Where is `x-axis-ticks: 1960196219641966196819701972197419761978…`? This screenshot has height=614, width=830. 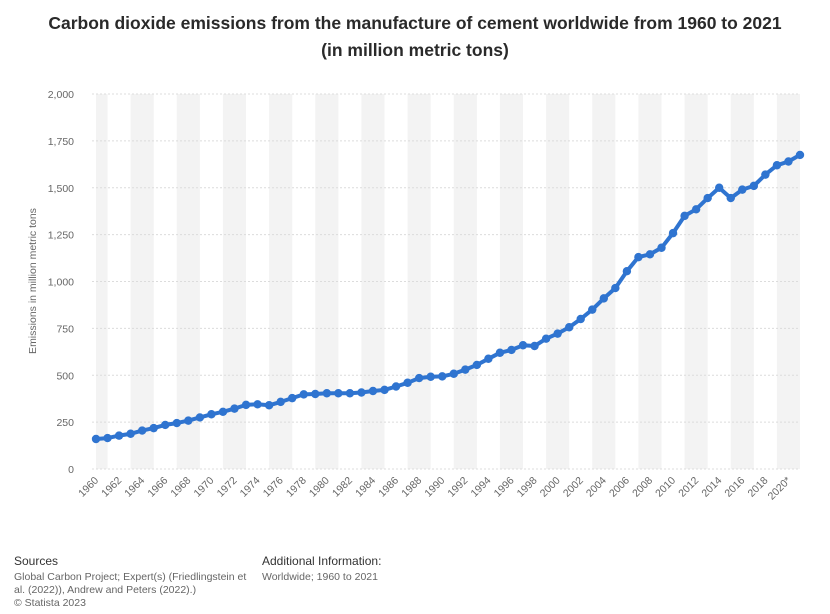
x-axis-ticks: 1960196219641966196819701972197419761978… is located at coordinates (434, 489).